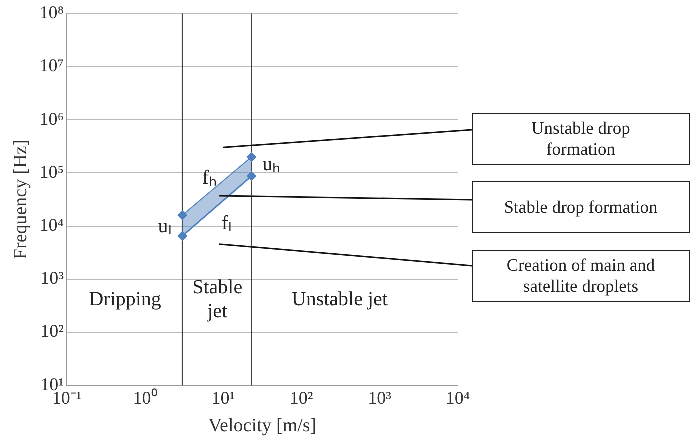 The height and width of the screenshot is (446, 696). What do you see at coordinates (165, 226) in the screenshot?
I see `annotation: uₗ` at bounding box center [165, 226].